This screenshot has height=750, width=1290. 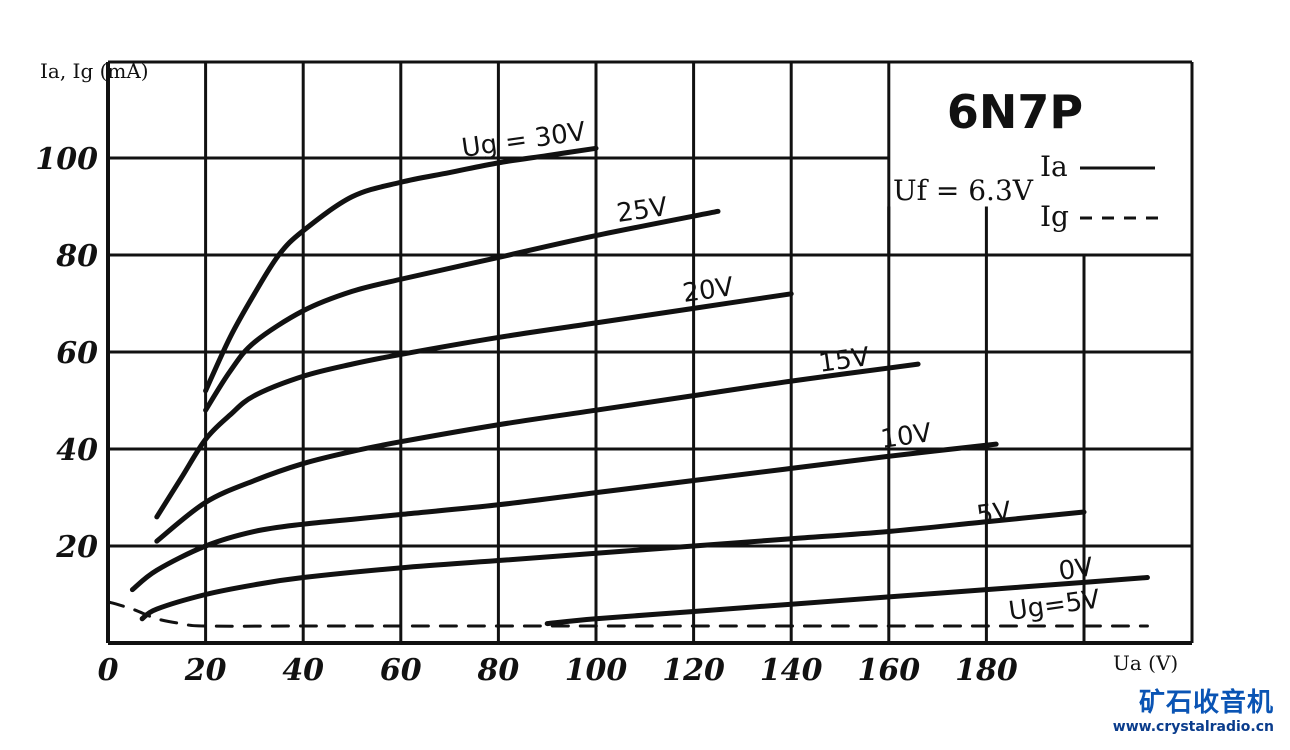 What do you see at coordinates (1054, 605) in the screenshot?
I see `series-label-7: Ug=5V` at bounding box center [1054, 605].